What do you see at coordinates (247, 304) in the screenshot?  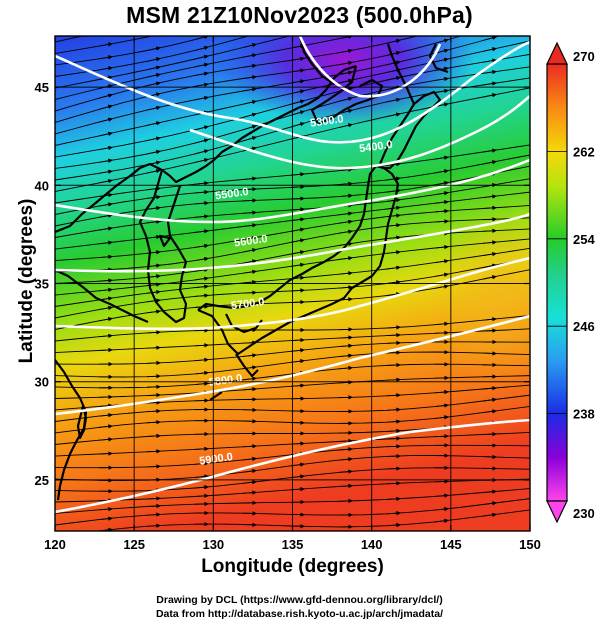 I see `contour-label: 5700.0` at bounding box center [247, 304].